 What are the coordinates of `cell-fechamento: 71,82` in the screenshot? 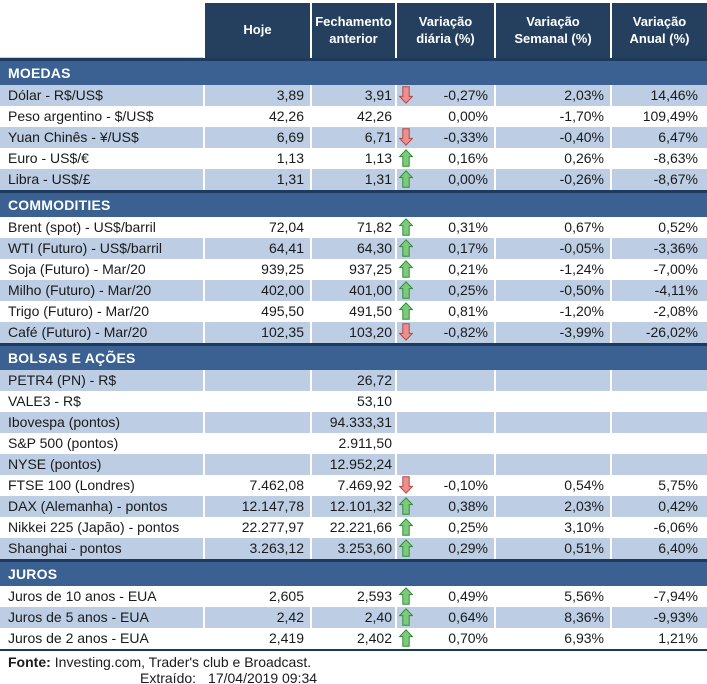 It's located at (352, 227).